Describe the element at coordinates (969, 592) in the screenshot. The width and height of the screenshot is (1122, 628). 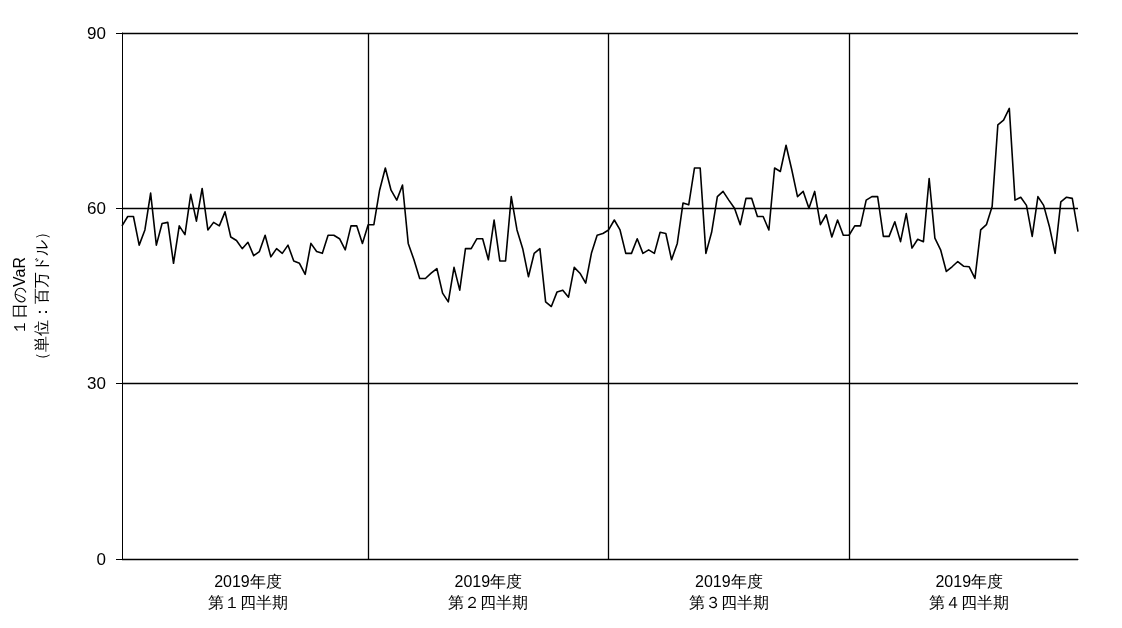
I see `x-tick-label: 2019年度第４四半期` at that location.